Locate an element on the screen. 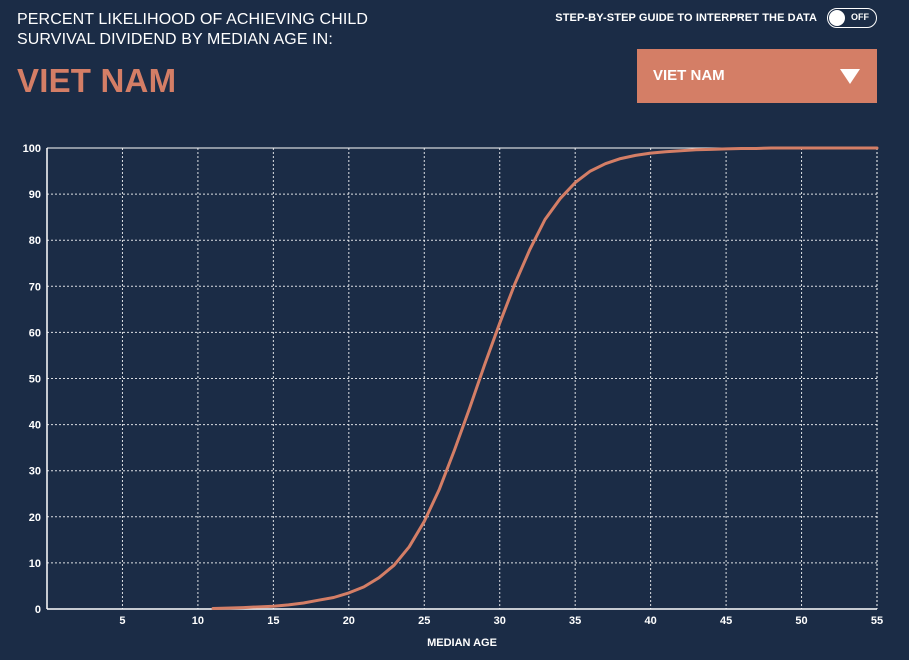  x-tick-label: 35 is located at coordinates (575, 621).